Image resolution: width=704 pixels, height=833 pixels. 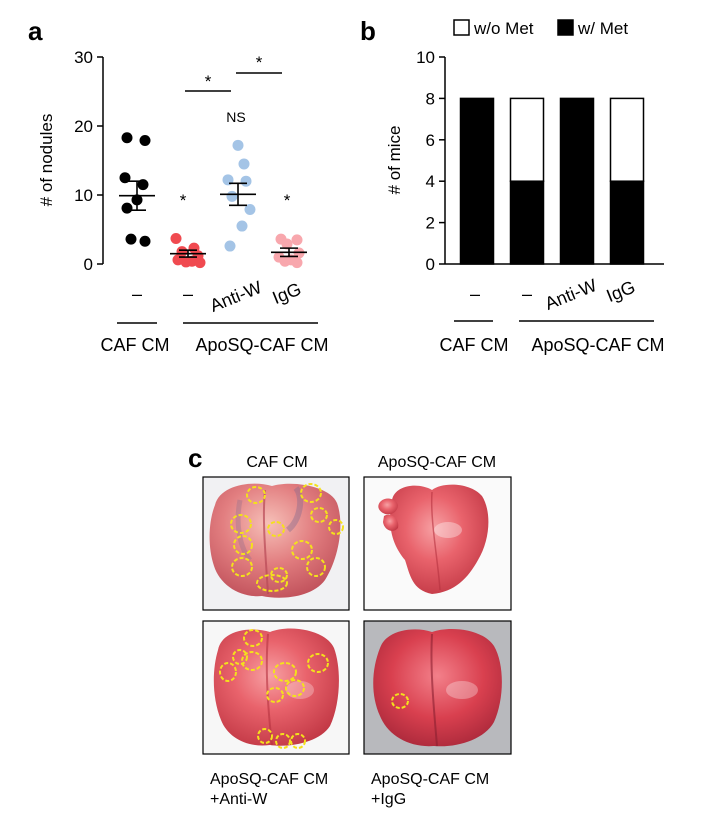 I want to click on group-label-a-1: CAF CM, so click(x=135, y=345).